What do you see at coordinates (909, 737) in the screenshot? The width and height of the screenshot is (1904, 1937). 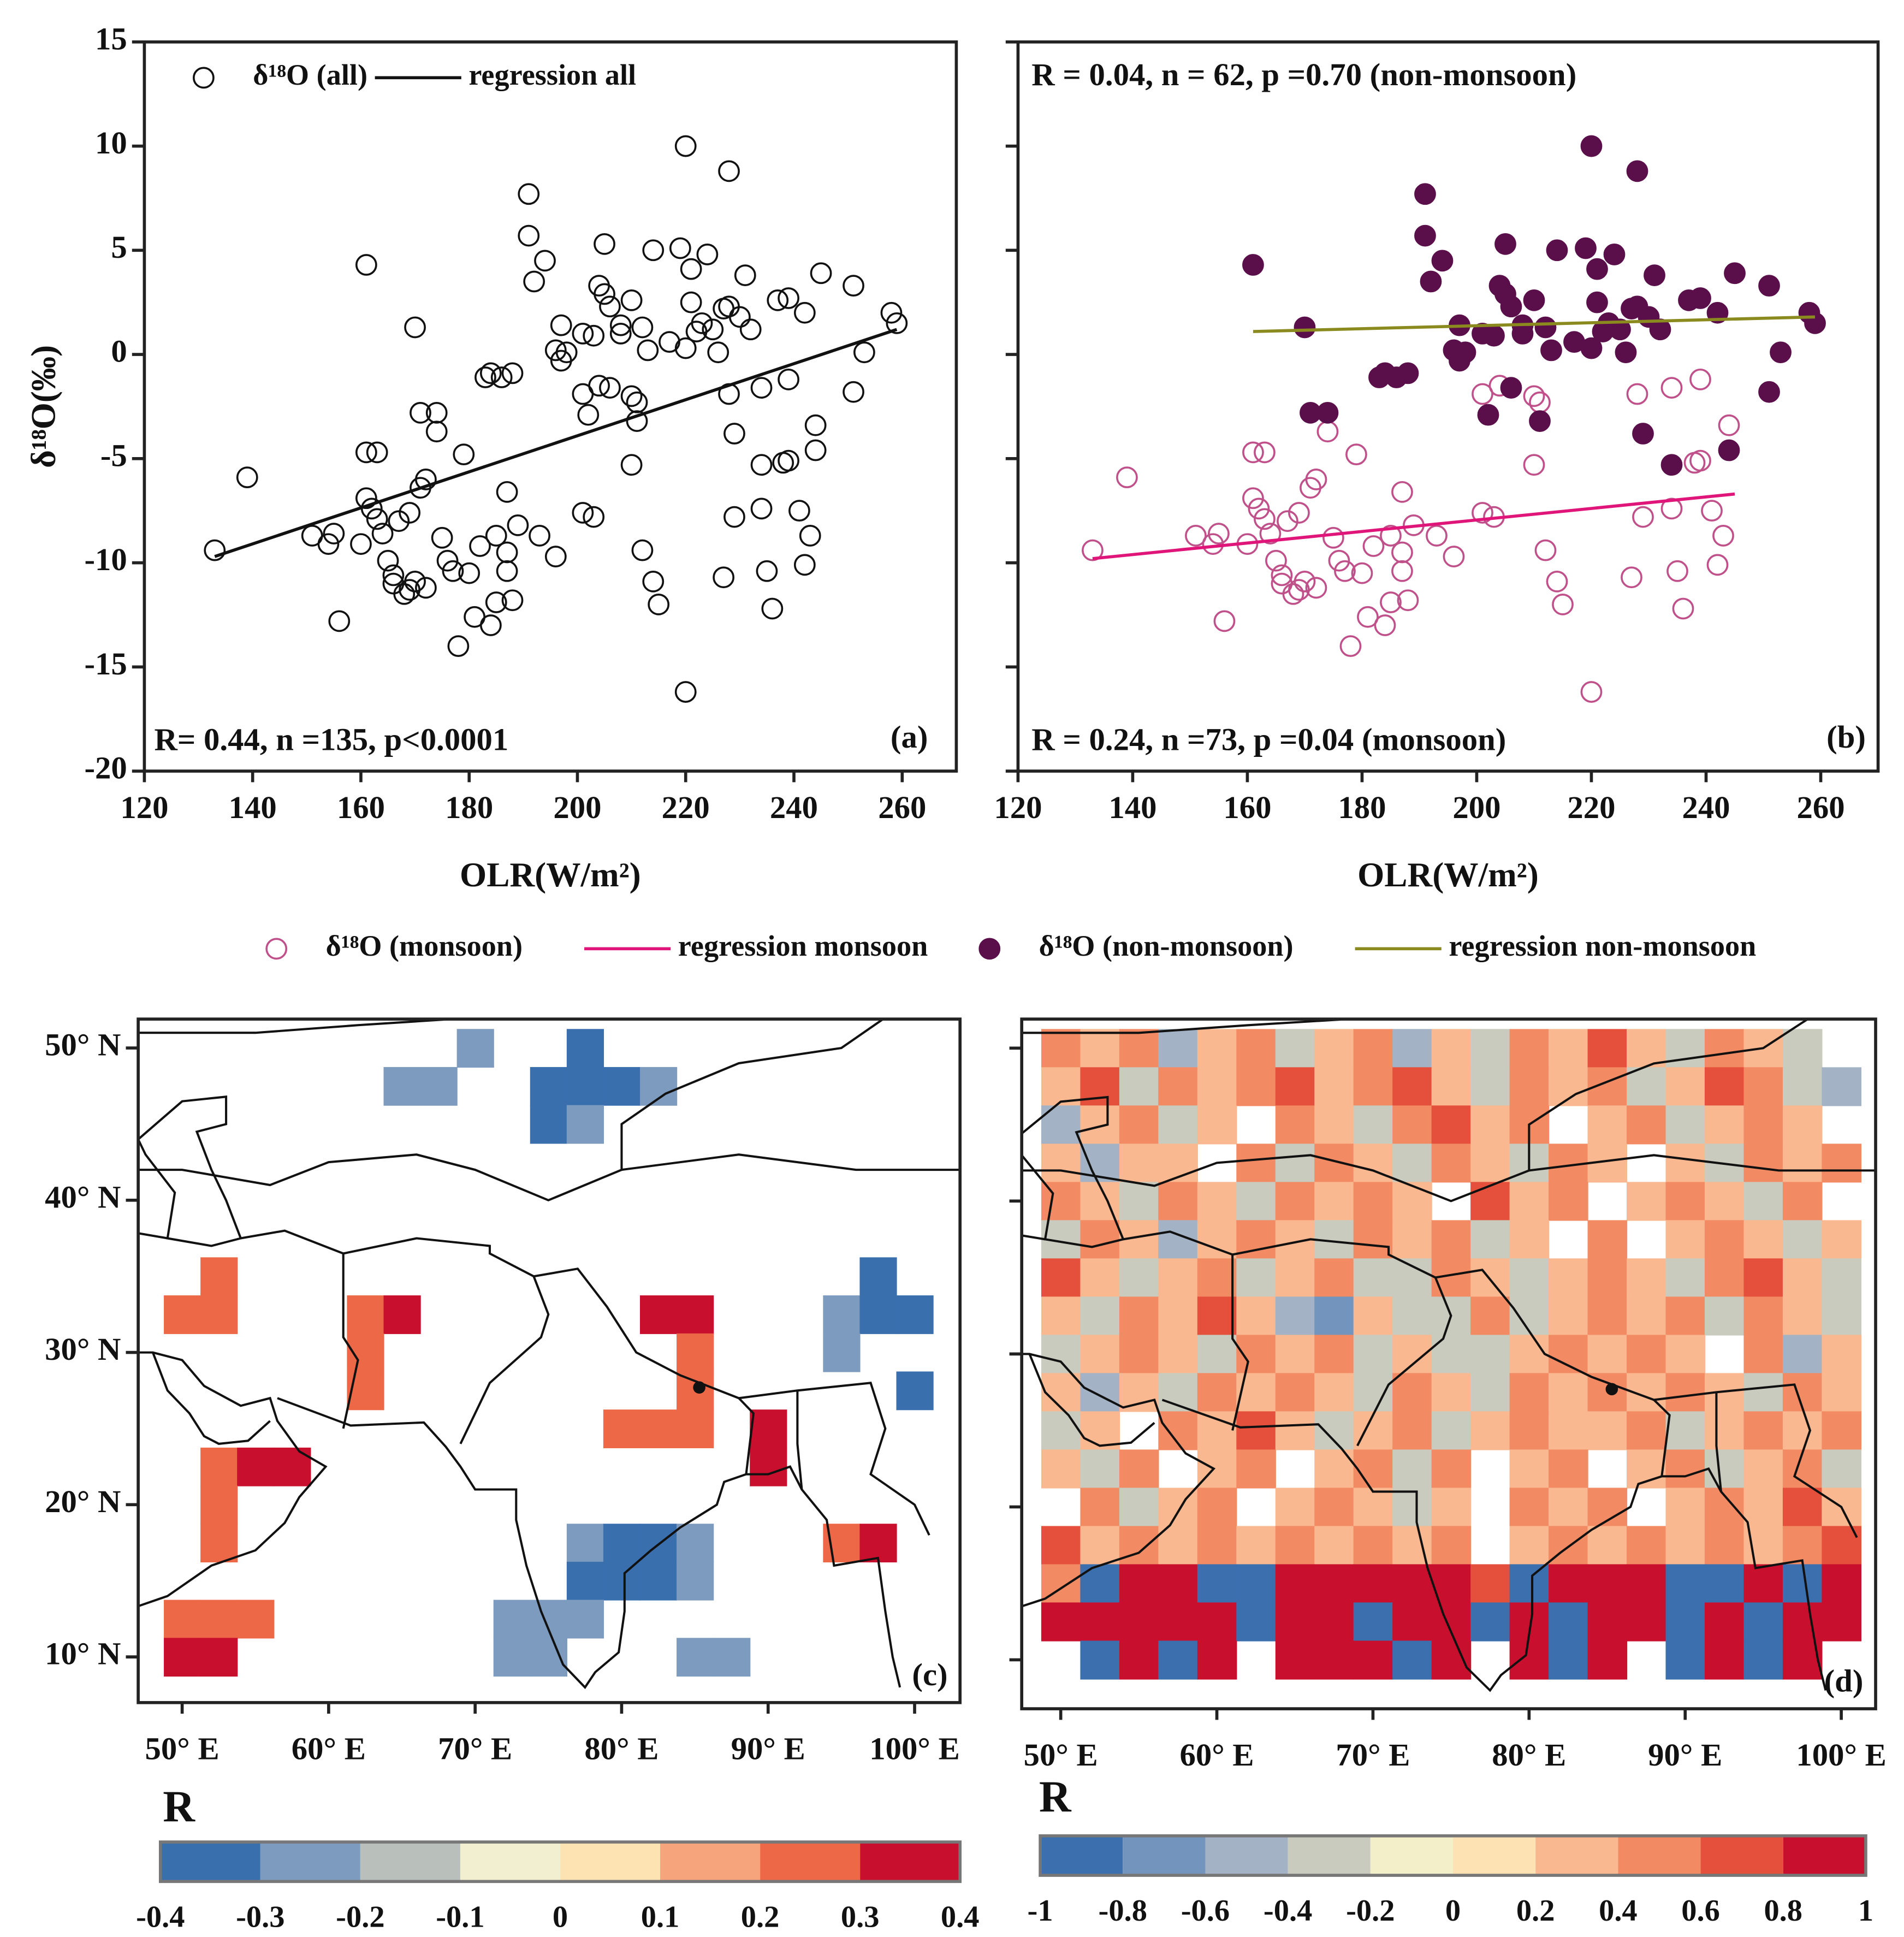 I see `annotation: (a)` at bounding box center [909, 737].